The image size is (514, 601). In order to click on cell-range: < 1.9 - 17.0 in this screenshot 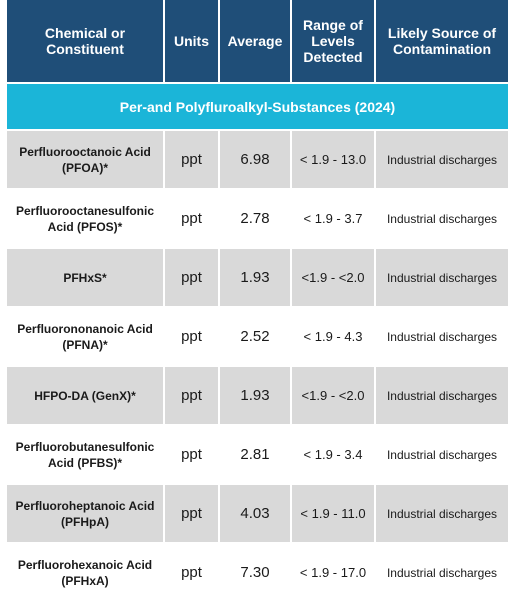, I will do `click(334, 572)`.